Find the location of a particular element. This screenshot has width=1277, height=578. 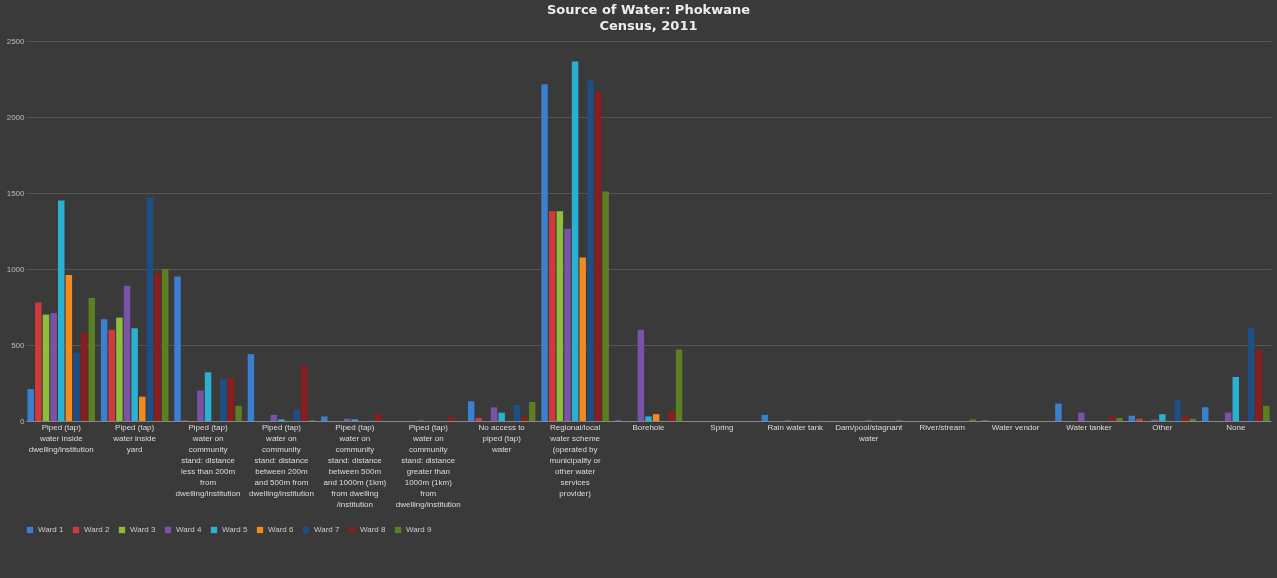

x-tick-label: Spring is located at coordinates (722, 427).